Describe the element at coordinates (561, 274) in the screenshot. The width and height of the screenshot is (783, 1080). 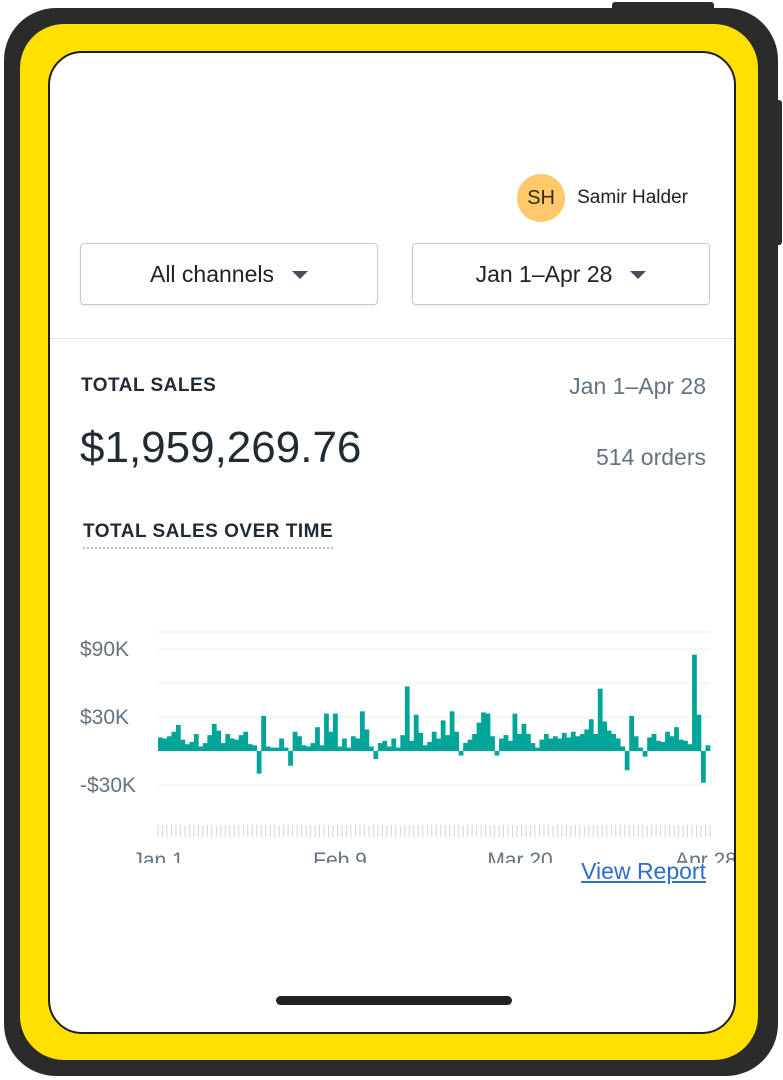
I see `date-range-select: Jan 1–Apr 28` at that location.